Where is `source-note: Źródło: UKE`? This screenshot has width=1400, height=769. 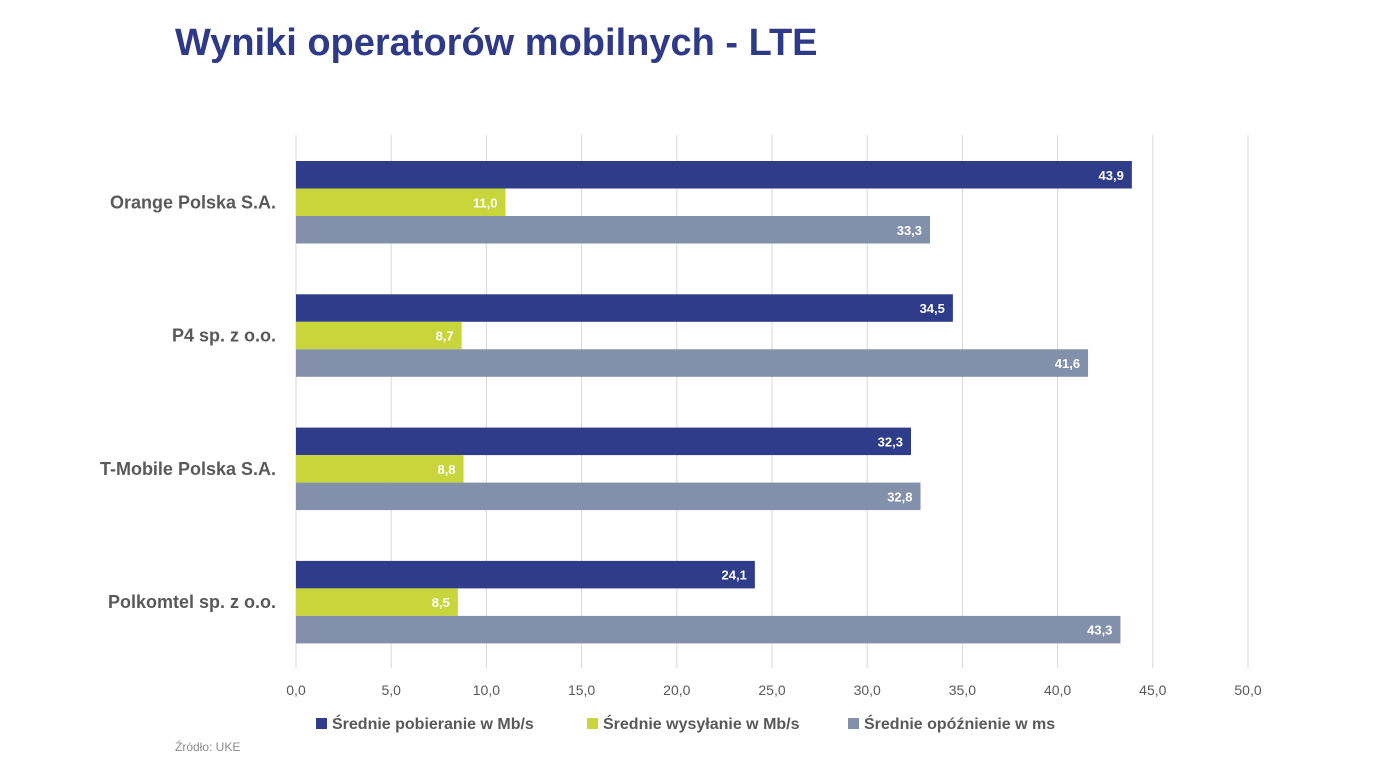 source-note: Źródło: UKE is located at coordinates (208, 747).